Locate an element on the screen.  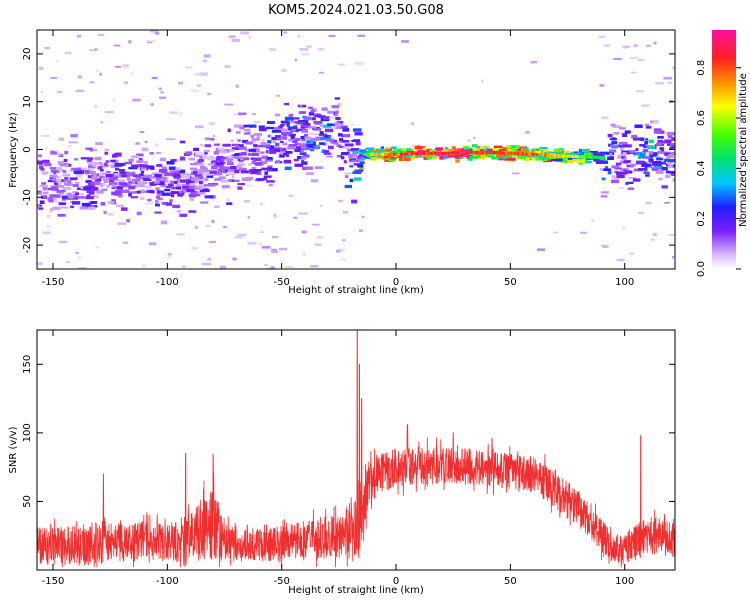
y-tick-label: 50 is located at coordinates (27, 501).